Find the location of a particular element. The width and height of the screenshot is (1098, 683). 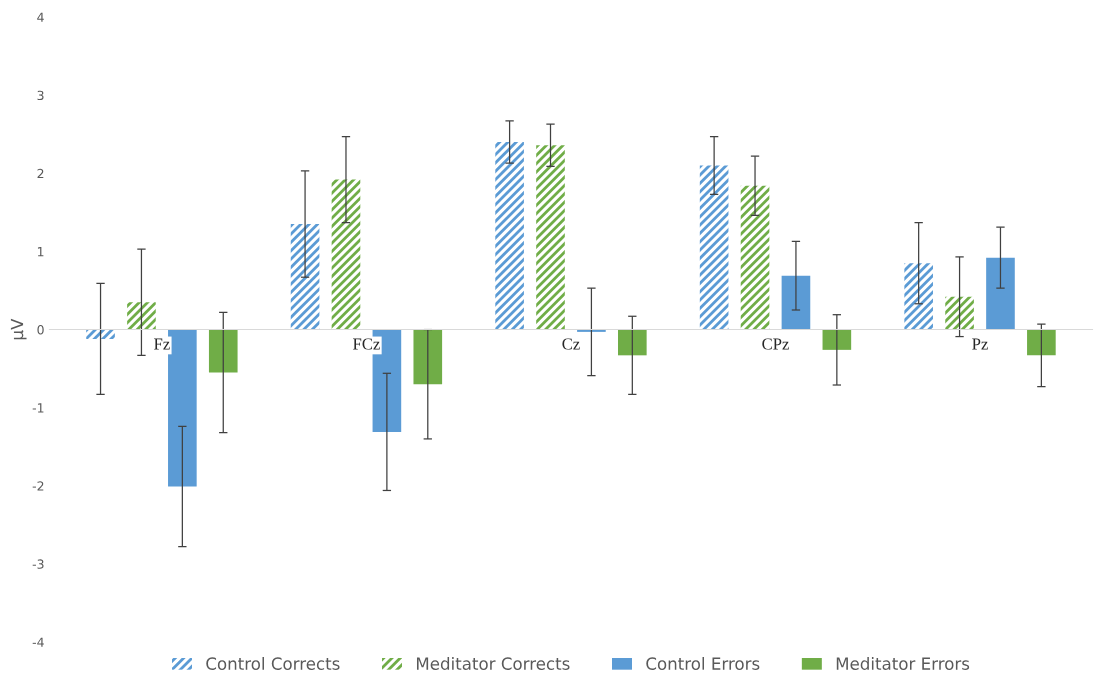

x-tick-label: Pz is located at coordinates (980, 344).